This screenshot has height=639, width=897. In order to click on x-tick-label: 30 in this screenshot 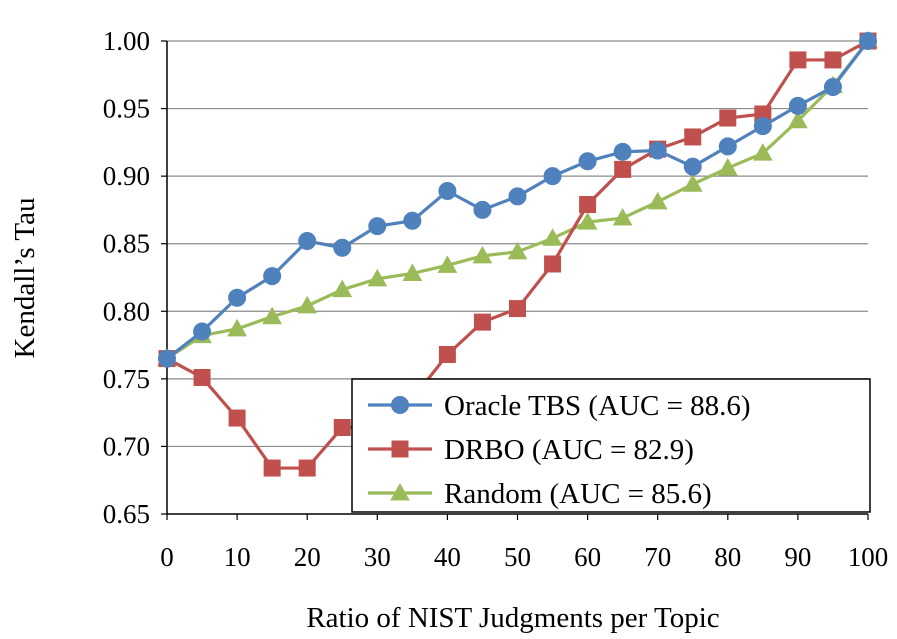, I will do `click(377, 557)`.